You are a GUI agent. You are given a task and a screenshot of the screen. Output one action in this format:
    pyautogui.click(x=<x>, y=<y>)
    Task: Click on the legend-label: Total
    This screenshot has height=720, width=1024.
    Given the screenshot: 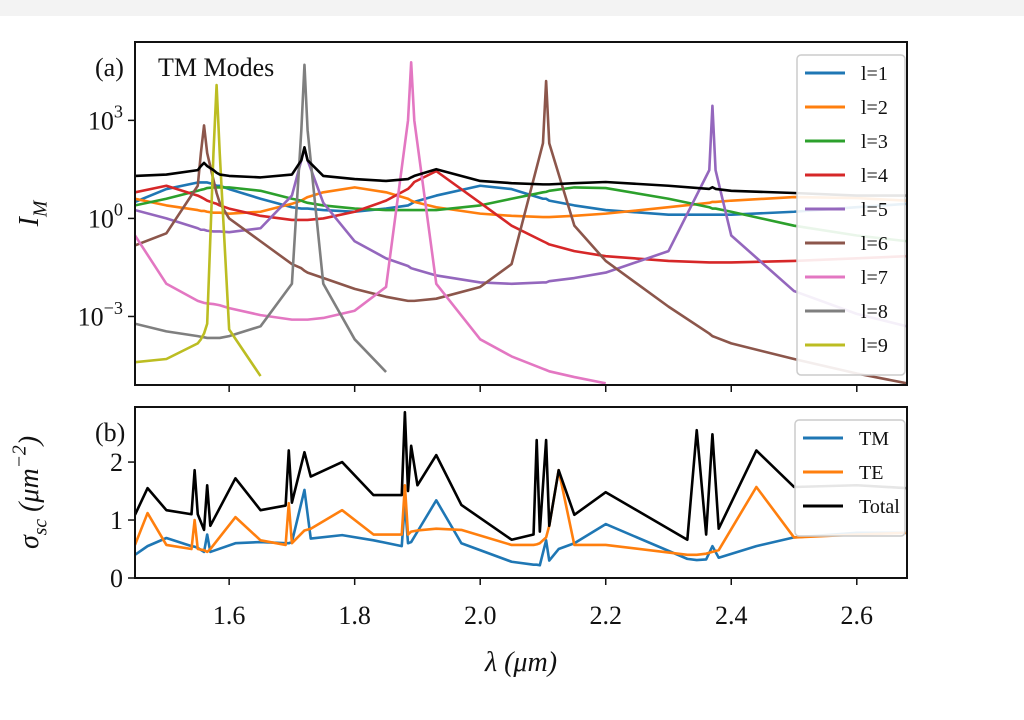 What is the action you would take?
    pyautogui.click(x=879, y=507)
    